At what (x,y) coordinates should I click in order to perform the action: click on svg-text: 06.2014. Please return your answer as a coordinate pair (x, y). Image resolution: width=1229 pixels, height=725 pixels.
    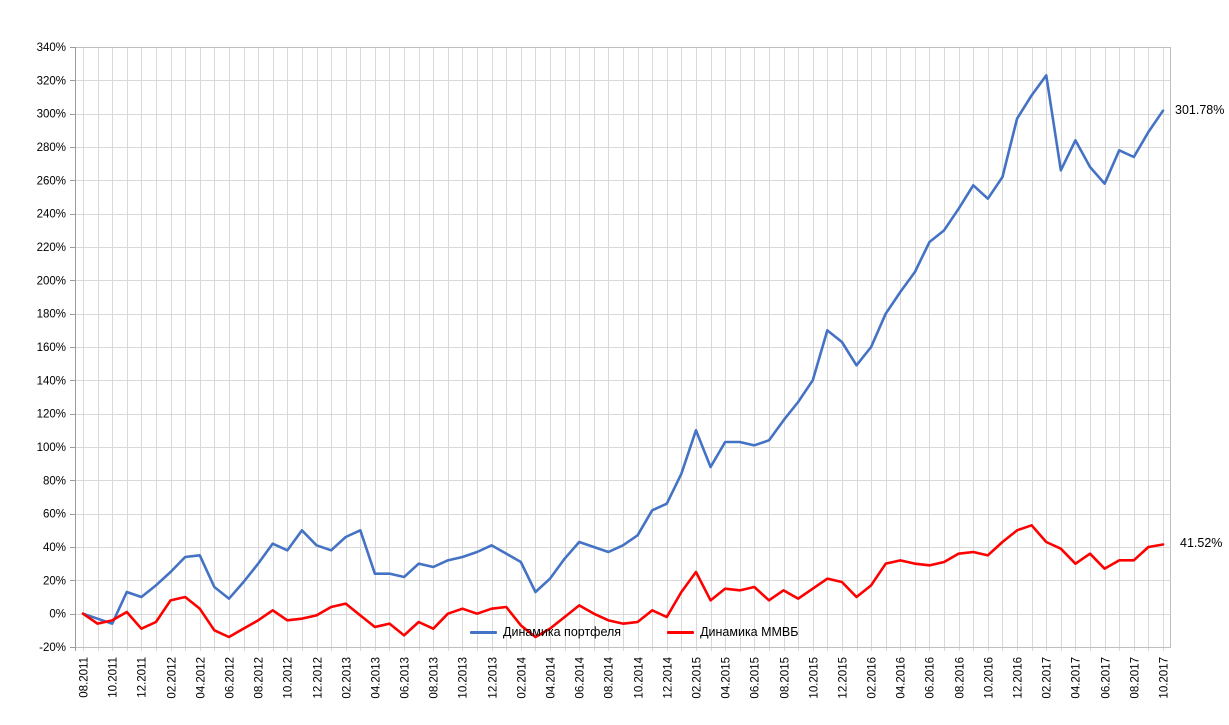
    Looking at the image, I should click on (581, 677).